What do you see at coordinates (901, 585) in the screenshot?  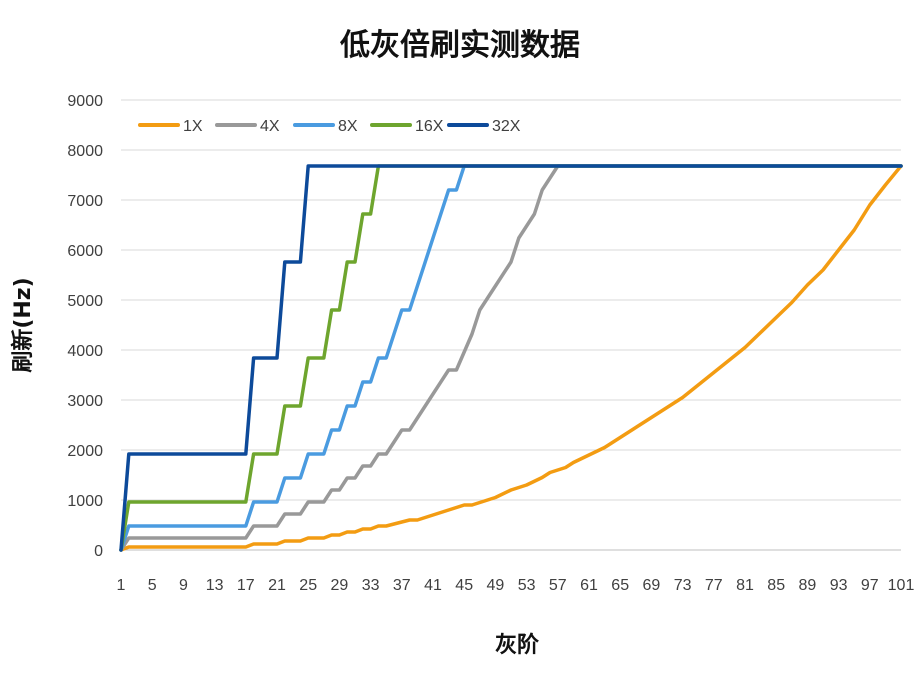 I see `x-tick-label: 101` at bounding box center [901, 585].